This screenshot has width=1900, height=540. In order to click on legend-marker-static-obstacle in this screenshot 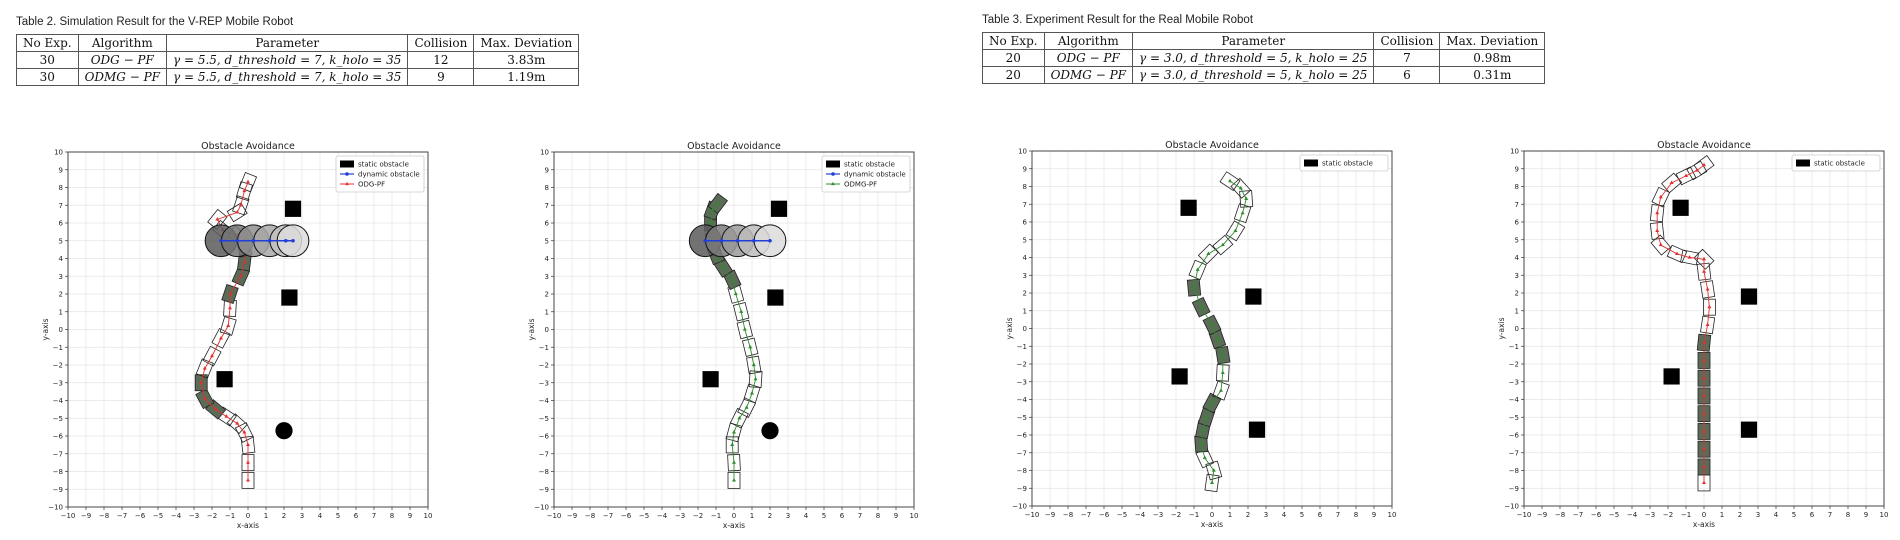, I will do `click(1311, 163)`.